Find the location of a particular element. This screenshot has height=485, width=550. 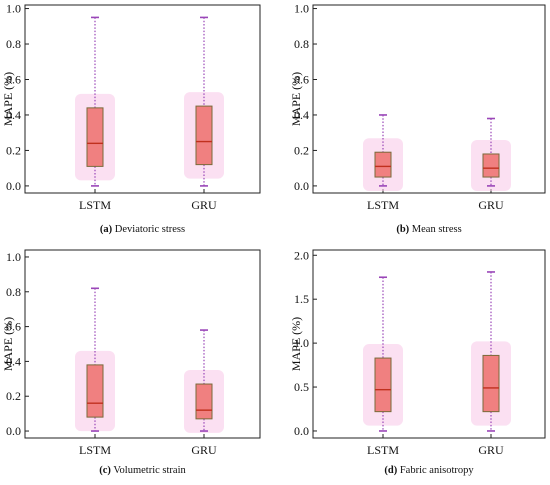

y-tick-label: 0.5 is located at coordinates (301, 387).